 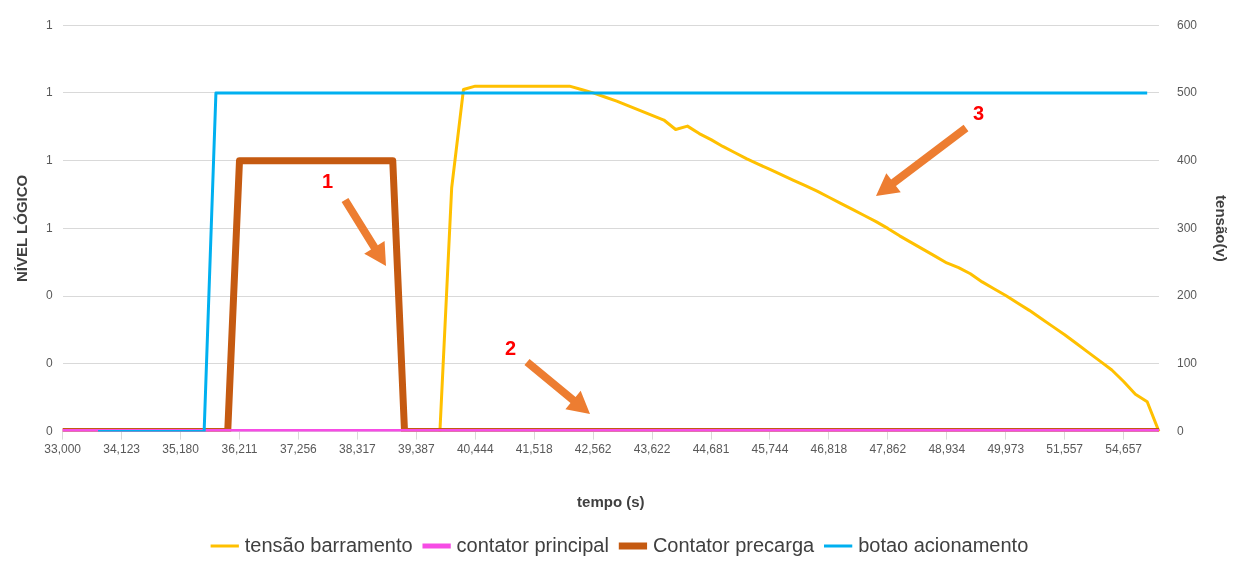 What do you see at coordinates (711, 449) in the screenshot?
I see `x-tick-label: 44,681` at bounding box center [711, 449].